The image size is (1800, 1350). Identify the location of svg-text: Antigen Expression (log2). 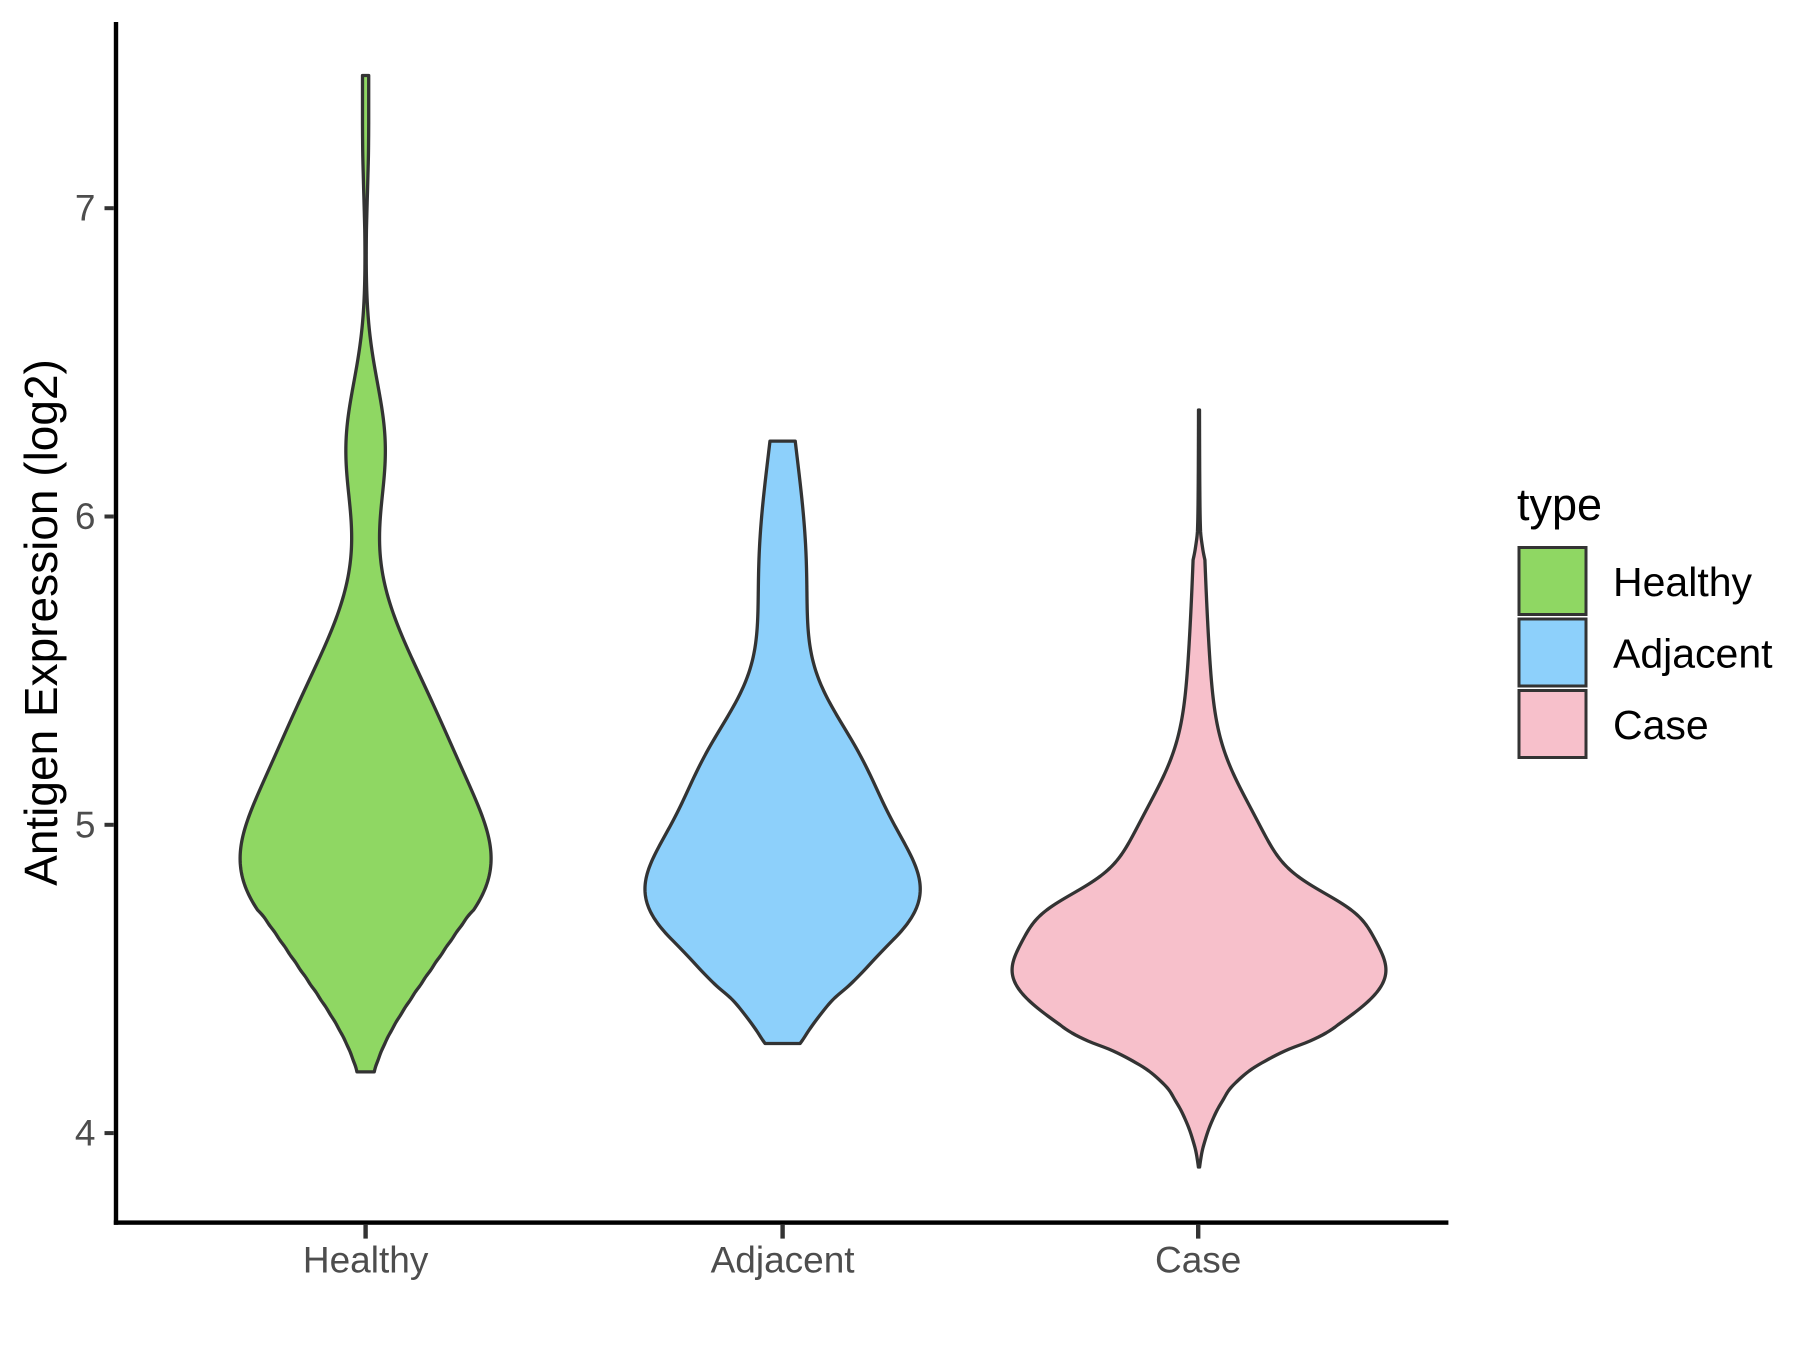
(41, 622).